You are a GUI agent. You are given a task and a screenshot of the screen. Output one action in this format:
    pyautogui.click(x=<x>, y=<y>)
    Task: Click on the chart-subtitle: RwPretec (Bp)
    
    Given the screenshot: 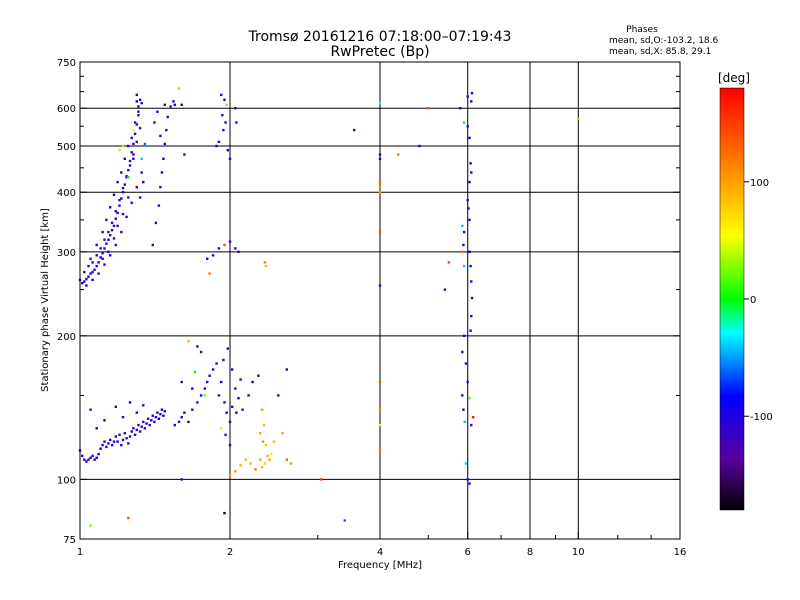 What is the action you would take?
    pyautogui.click(x=379, y=52)
    